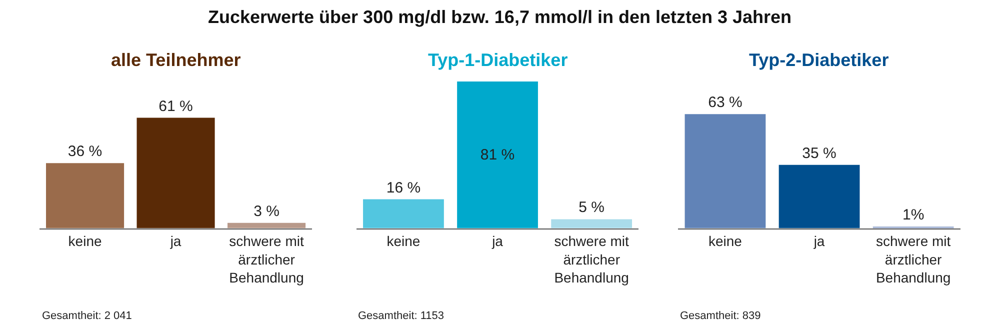 The image size is (1000, 329). I want to click on data-label: 16 %, so click(403, 187).